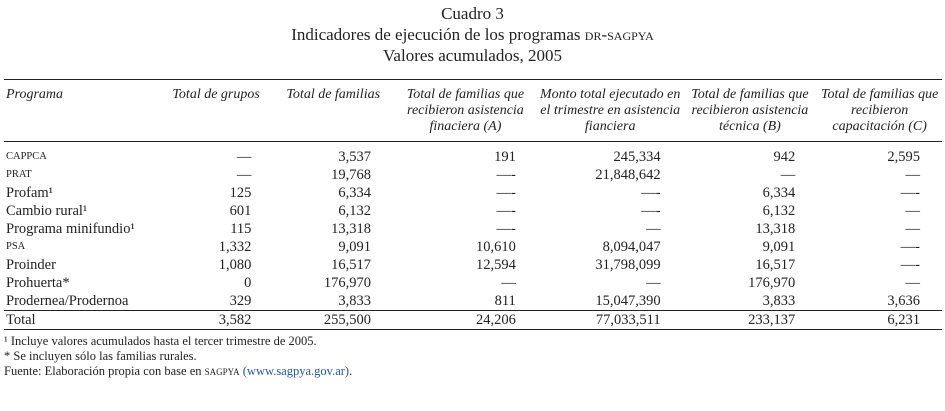 The image size is (945, 411). What do you see at coordinates (16, 246) in the screenshot?
I see `program-name: PSA` at bounding box center [16, 246].